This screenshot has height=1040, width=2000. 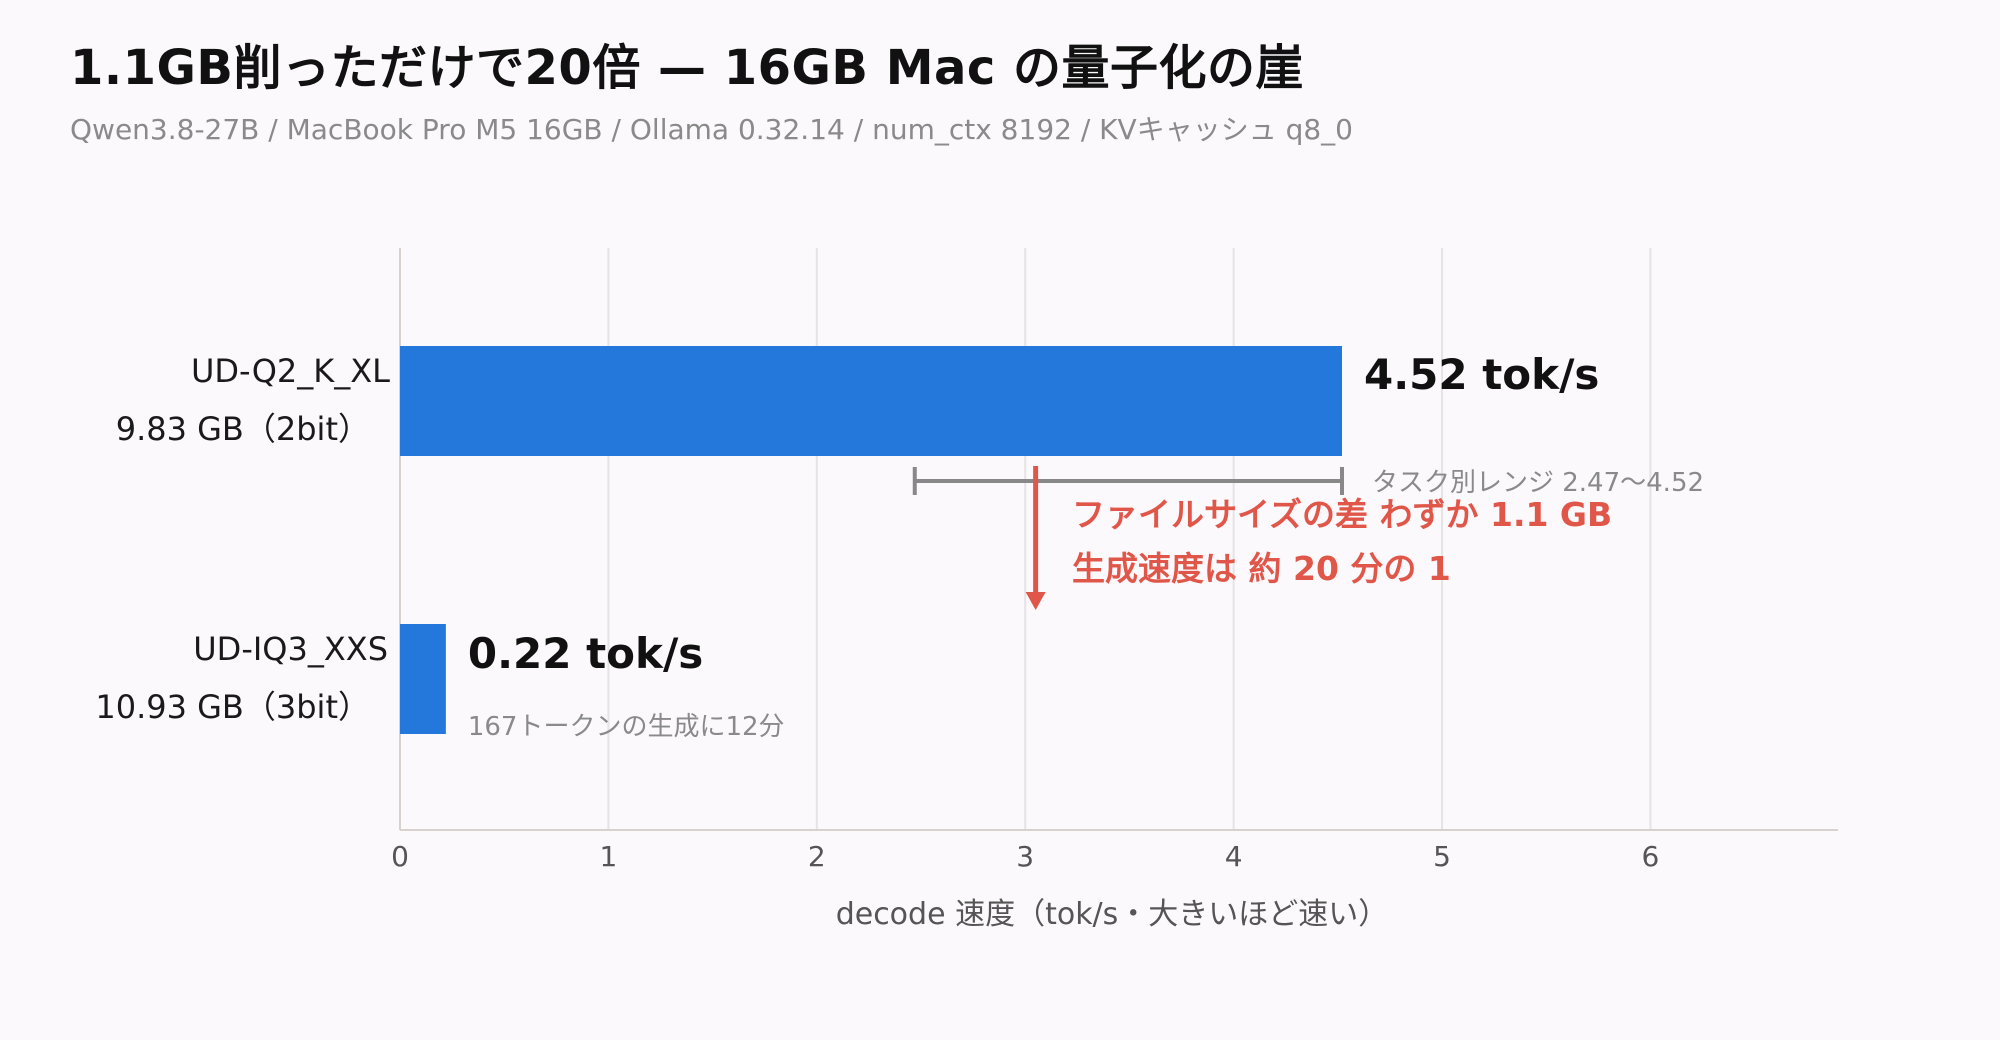 I want to click on x-tick-label: 6, so click(x=1651, y=856).